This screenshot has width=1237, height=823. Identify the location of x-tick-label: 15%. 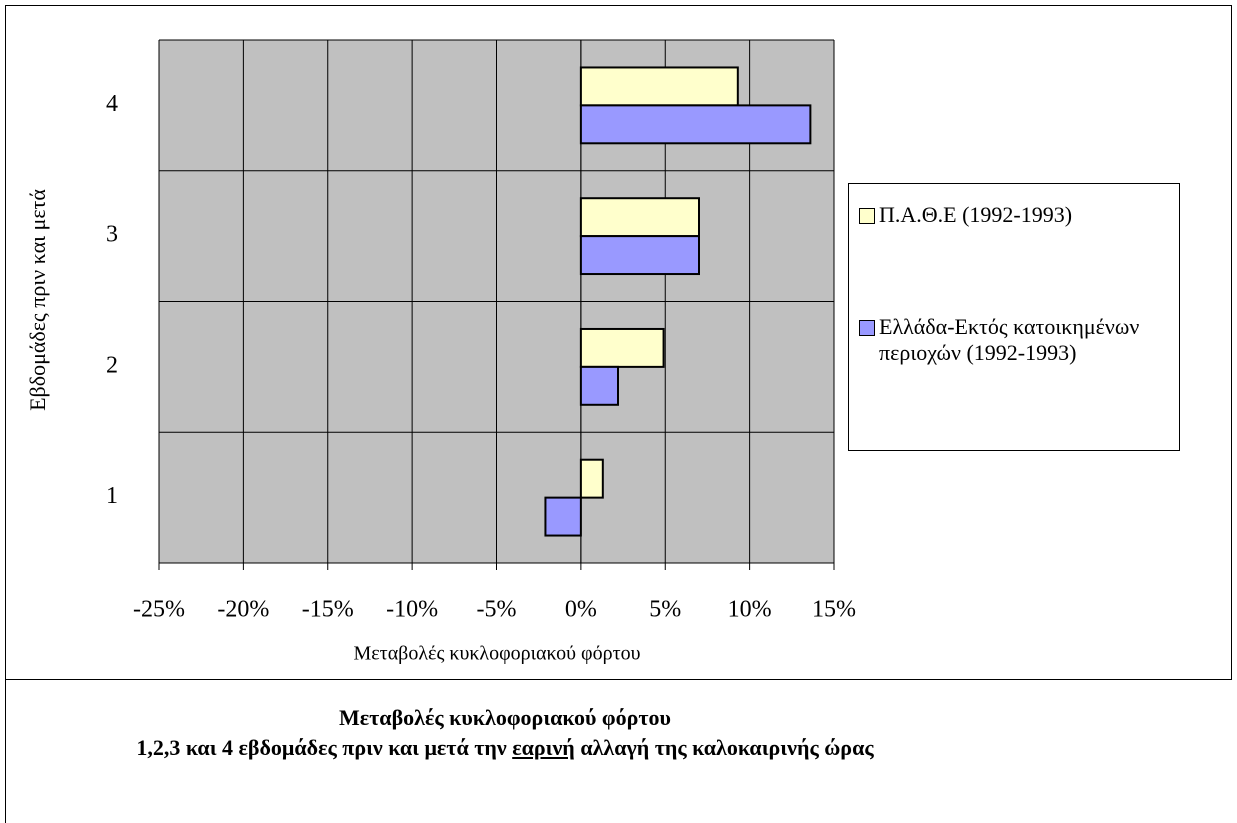
(834, 610).